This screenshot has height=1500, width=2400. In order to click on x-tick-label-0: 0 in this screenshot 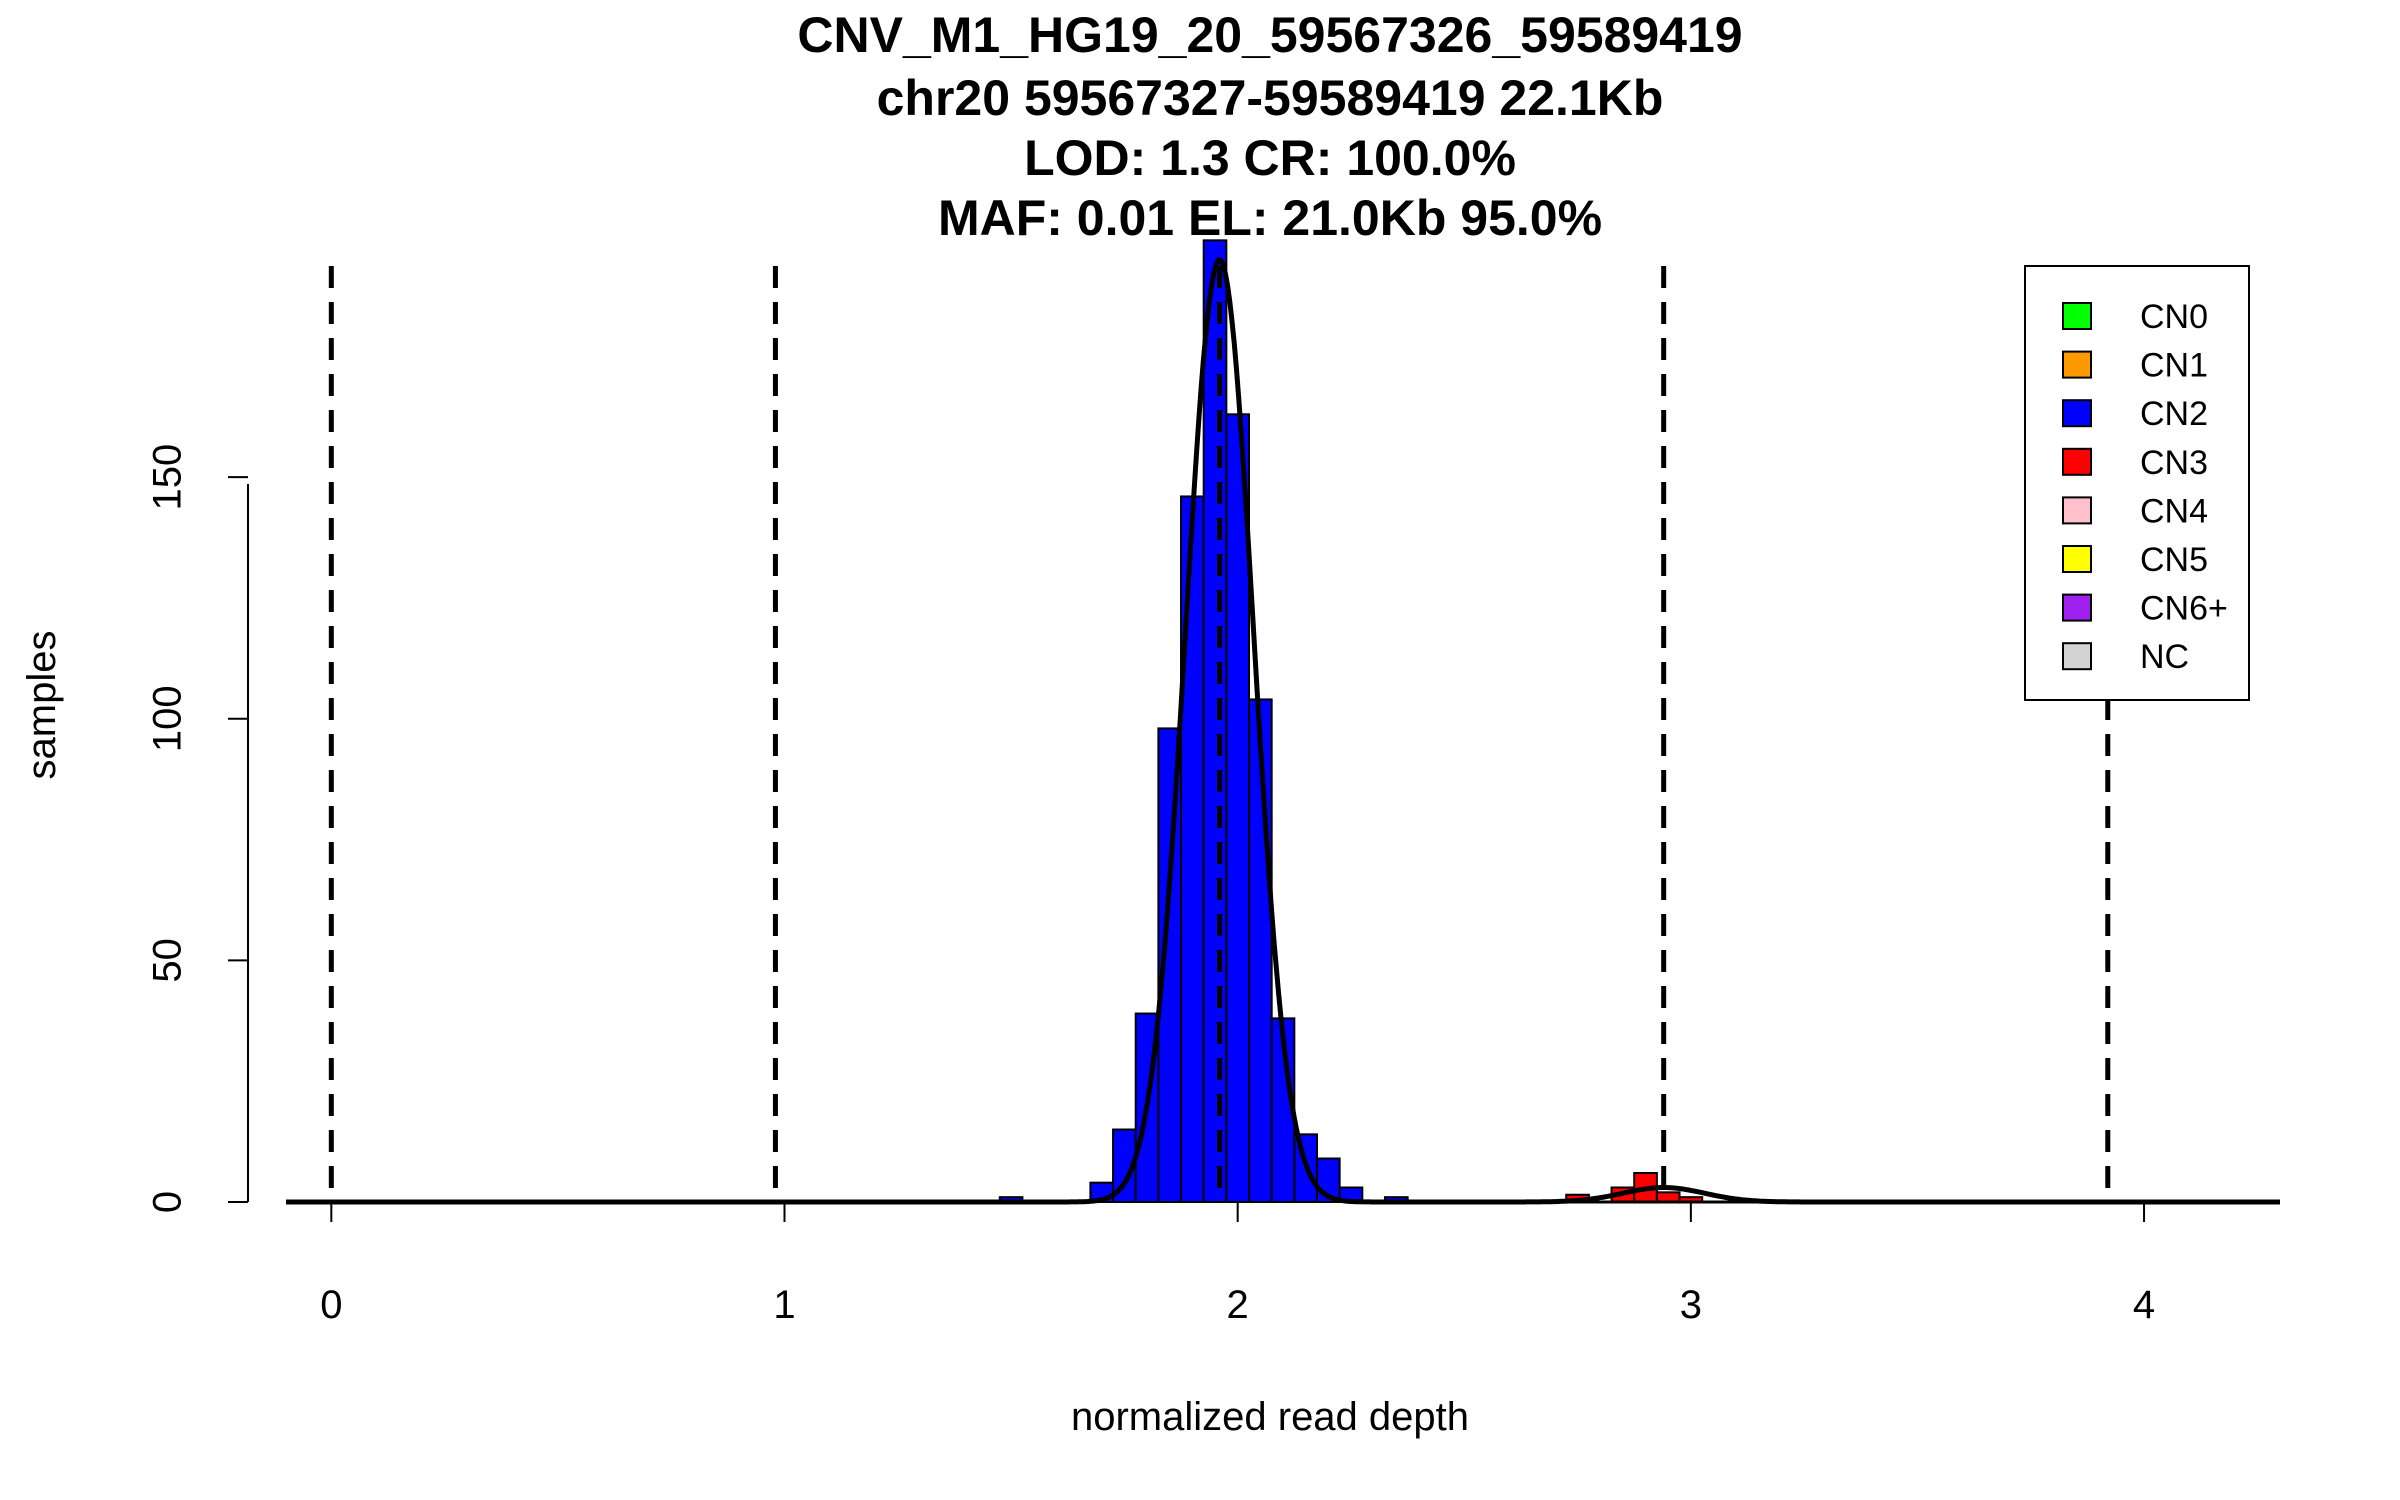, I will do `click(331, 1305)`.